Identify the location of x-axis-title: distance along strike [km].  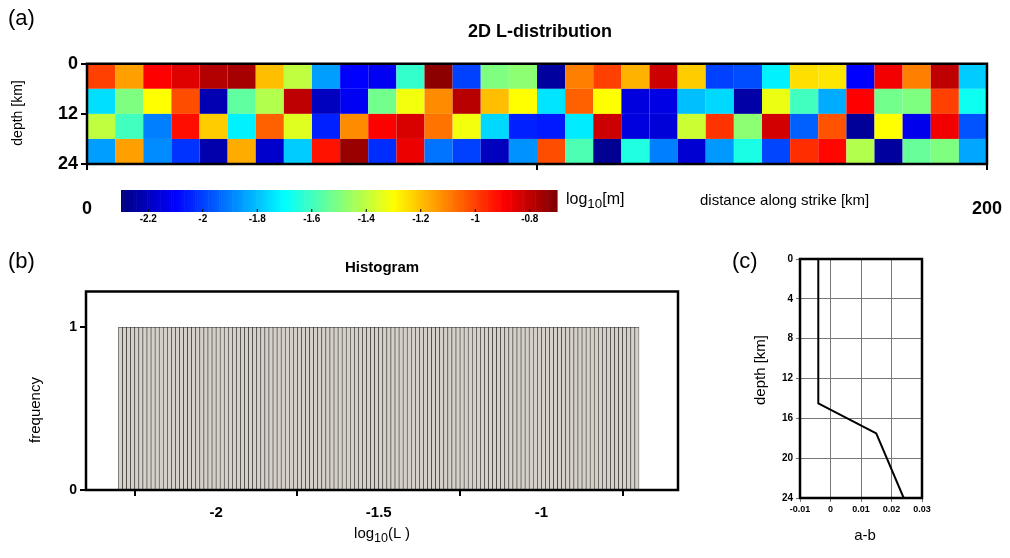
(785, 200).